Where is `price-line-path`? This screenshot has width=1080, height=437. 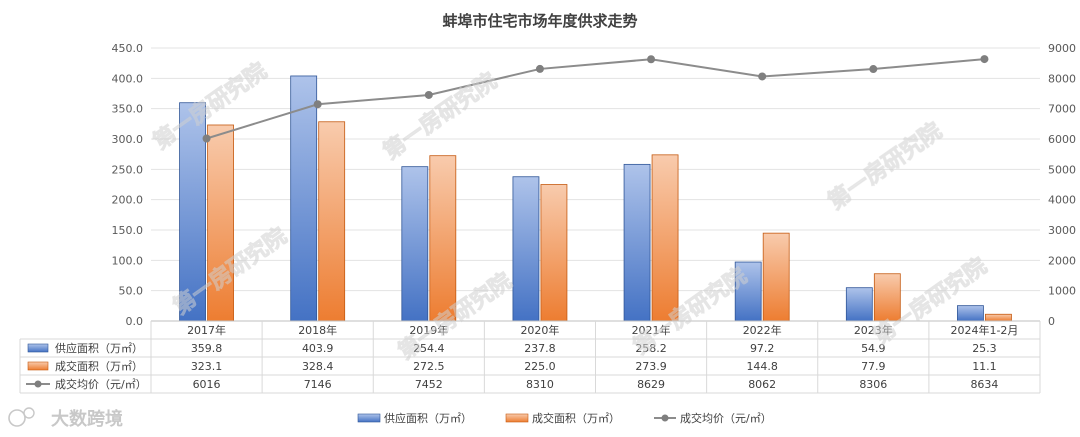 price-line-path is located at coordinates (595, 99).